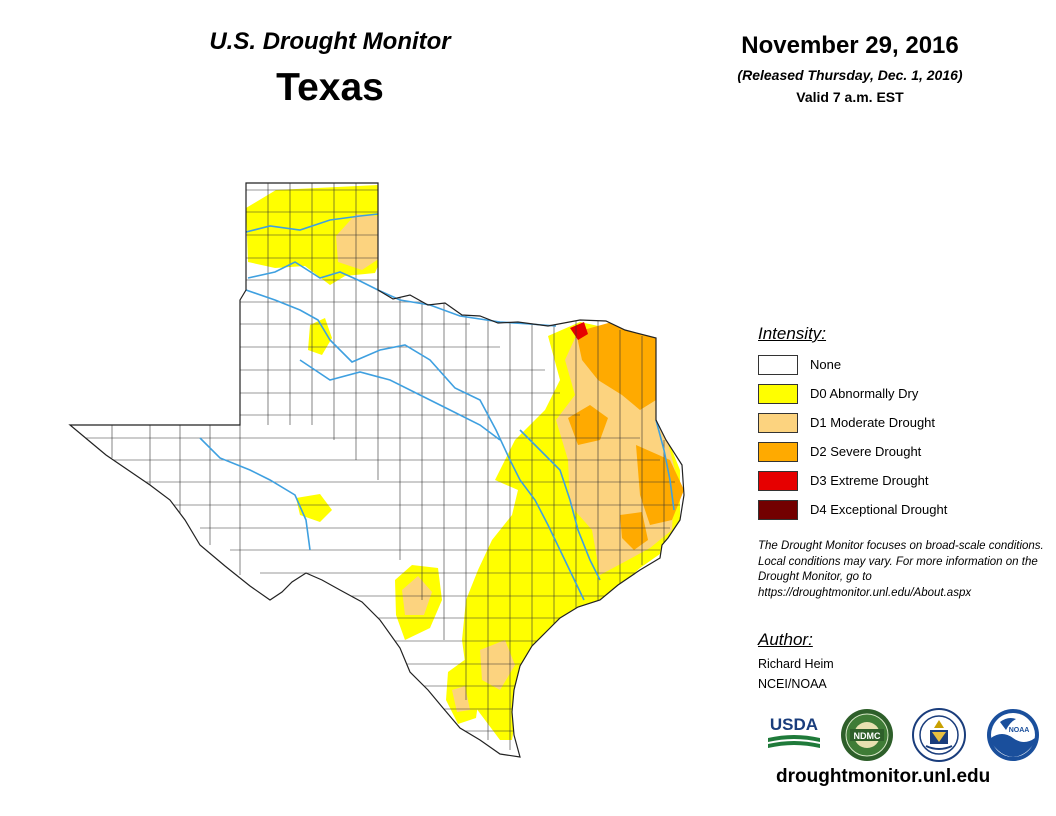 This screenshot has height=816, width=1056. Describe the element at coordinates (785, 639) in the screenshot. I see `author-heading: Author:` at that location.